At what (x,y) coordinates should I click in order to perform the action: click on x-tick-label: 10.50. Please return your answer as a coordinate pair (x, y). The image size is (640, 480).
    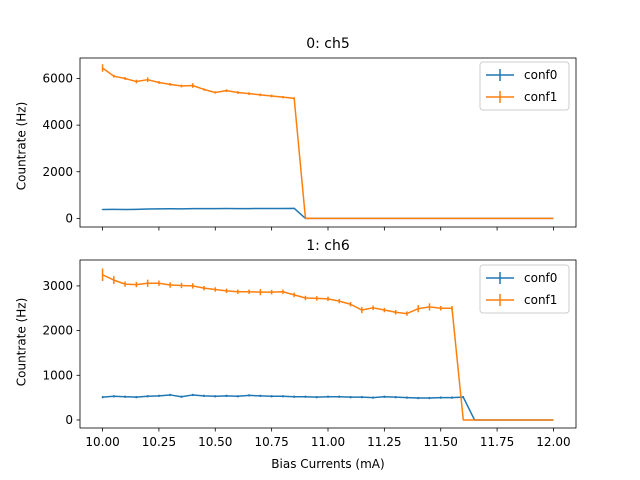
    Looking at the image, I should click on (215, 442).